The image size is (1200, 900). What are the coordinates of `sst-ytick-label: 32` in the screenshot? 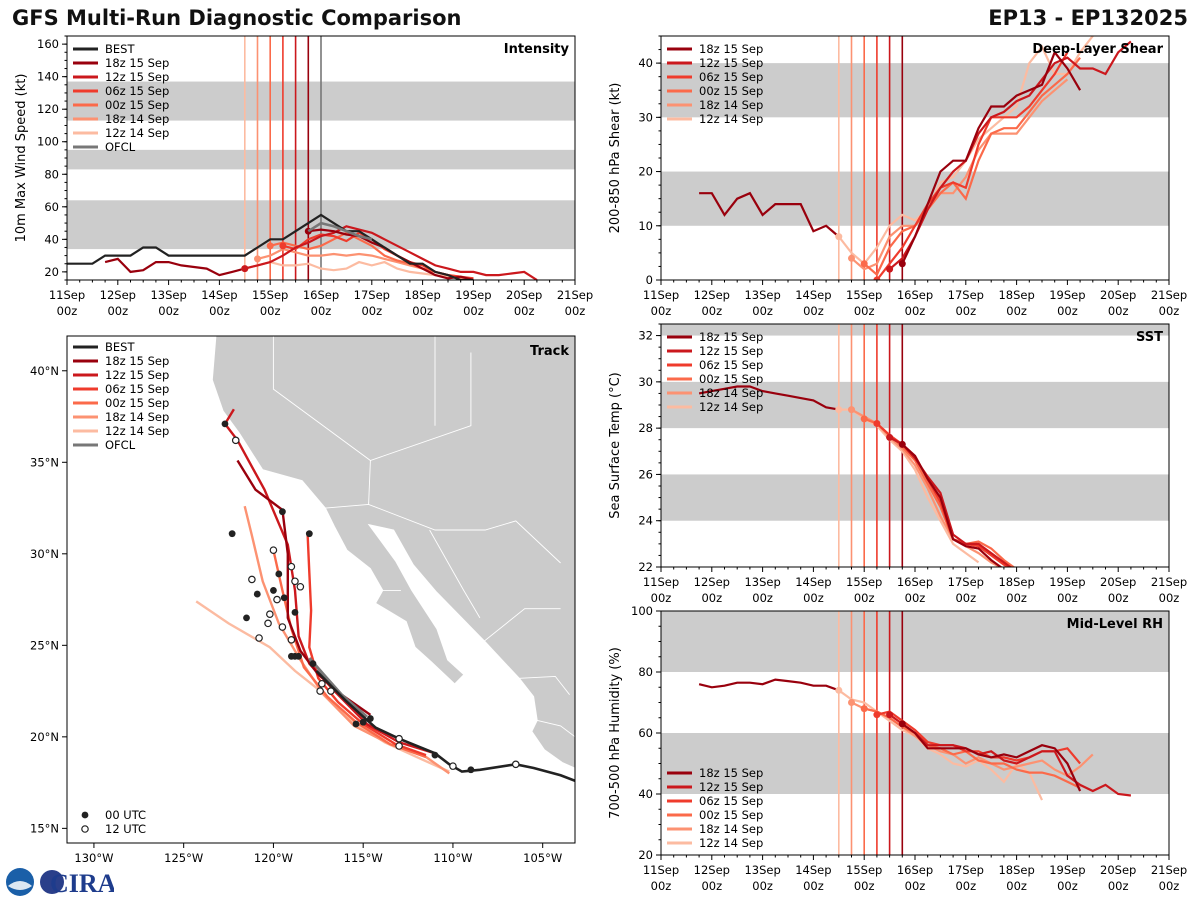 It's located at (645, 336).